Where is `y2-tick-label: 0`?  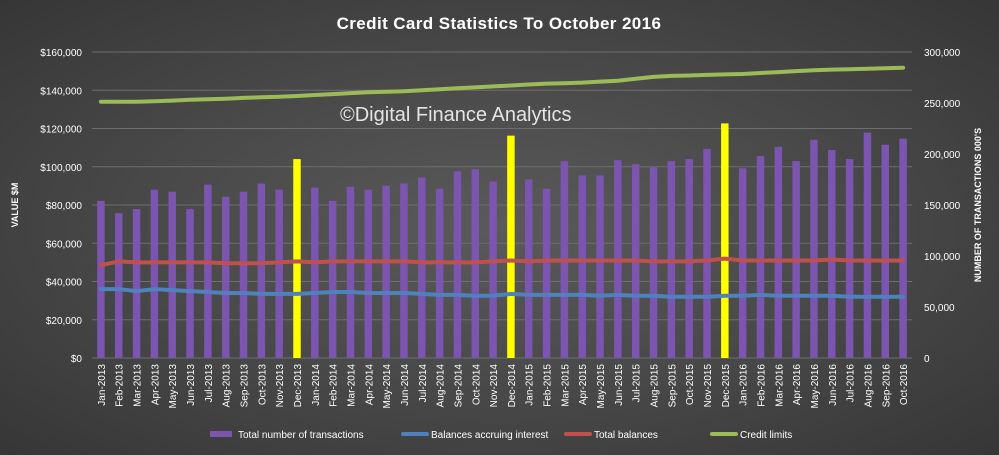 y2-tick-label: 0 is located at coordinates (927, 359).